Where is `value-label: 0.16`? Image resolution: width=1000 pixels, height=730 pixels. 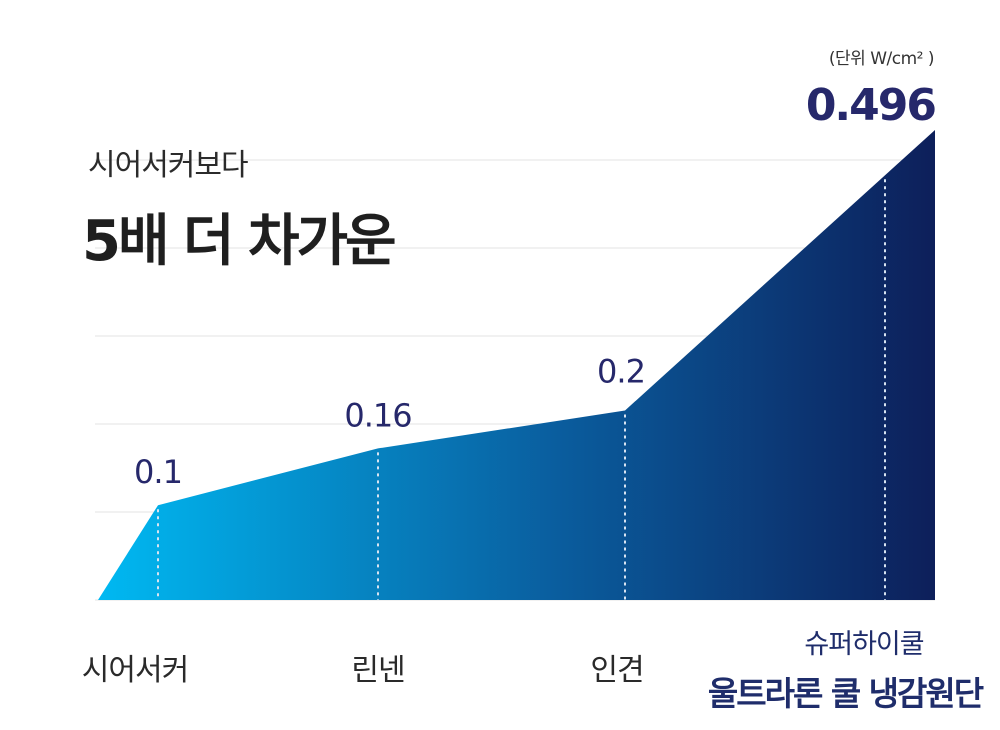 value-label: 0.16 is located at coordinates (377, 415).